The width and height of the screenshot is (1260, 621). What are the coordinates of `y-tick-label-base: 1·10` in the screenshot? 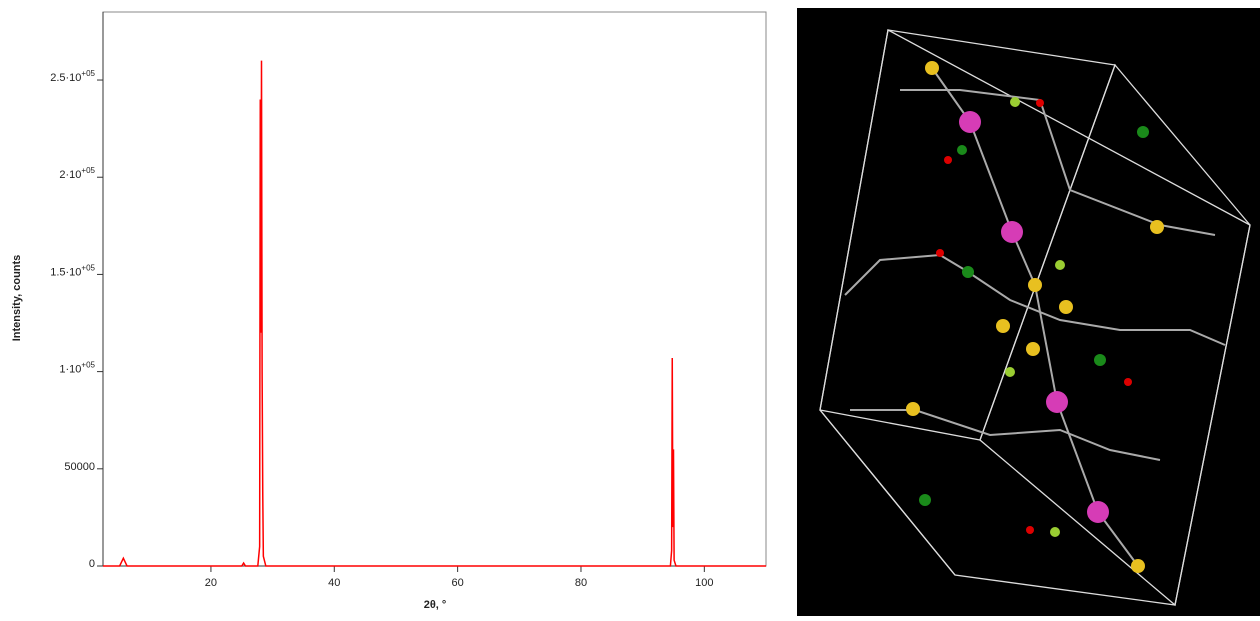 It's located at (70, 370).